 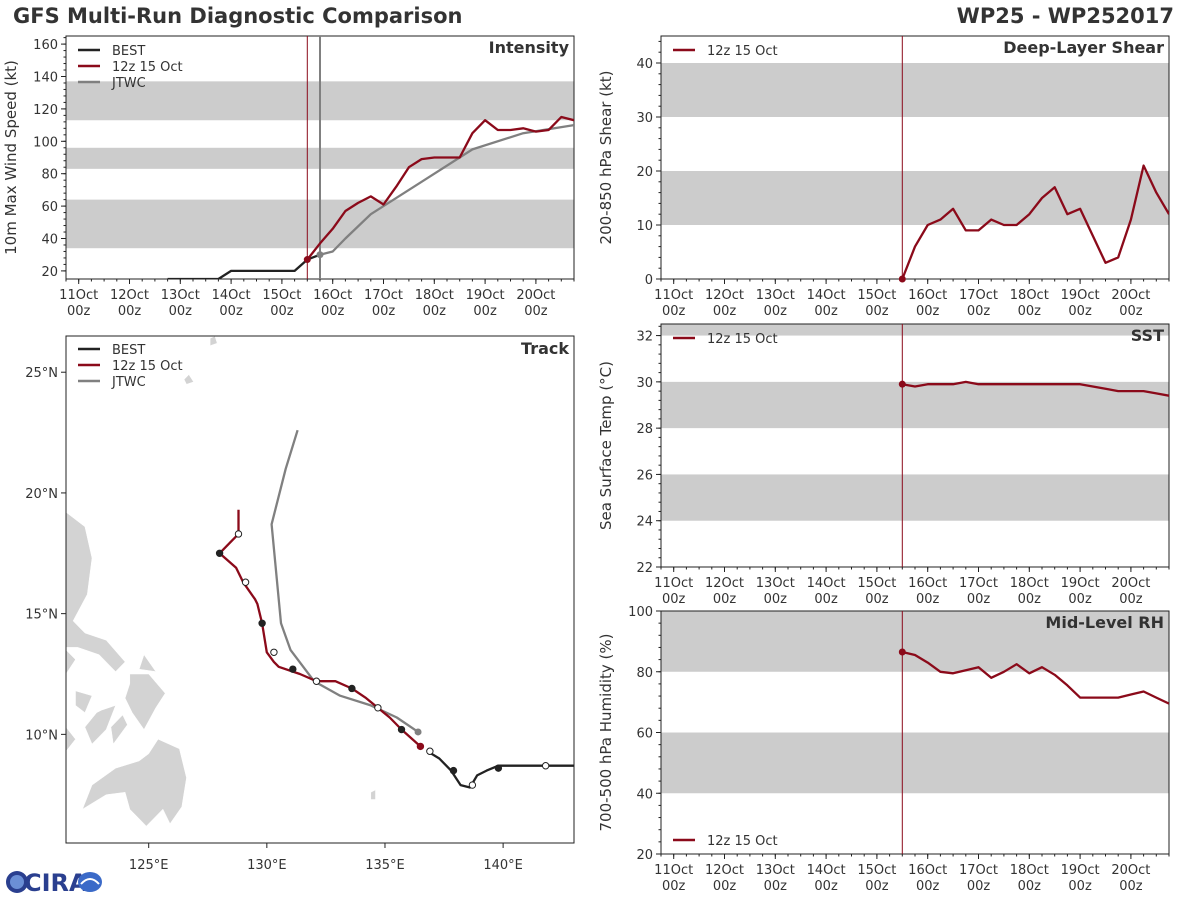 What do you see at coordinates (49, 240) in the screenshot?
I see `intensity-ytick-label: 40` at bounding box center [49, 240].